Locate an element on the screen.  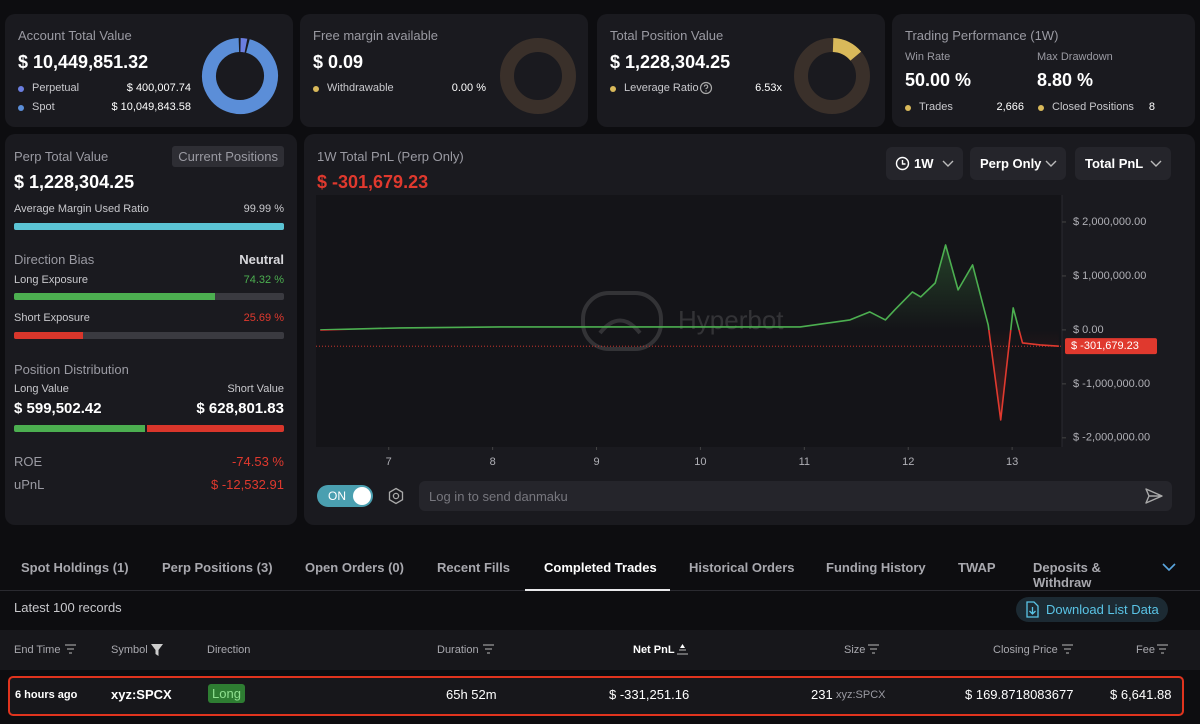
y-tick-label: $ 2,000,000.00 is located at coordinates (1109, 222).